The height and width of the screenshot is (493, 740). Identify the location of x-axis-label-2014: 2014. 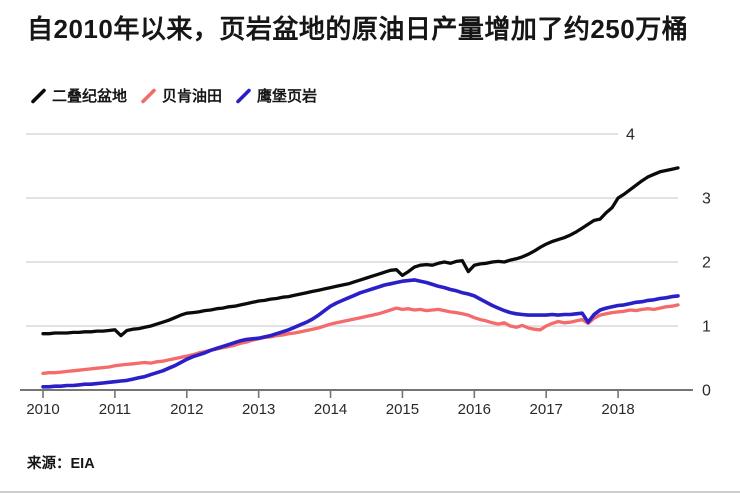
(330, 409).